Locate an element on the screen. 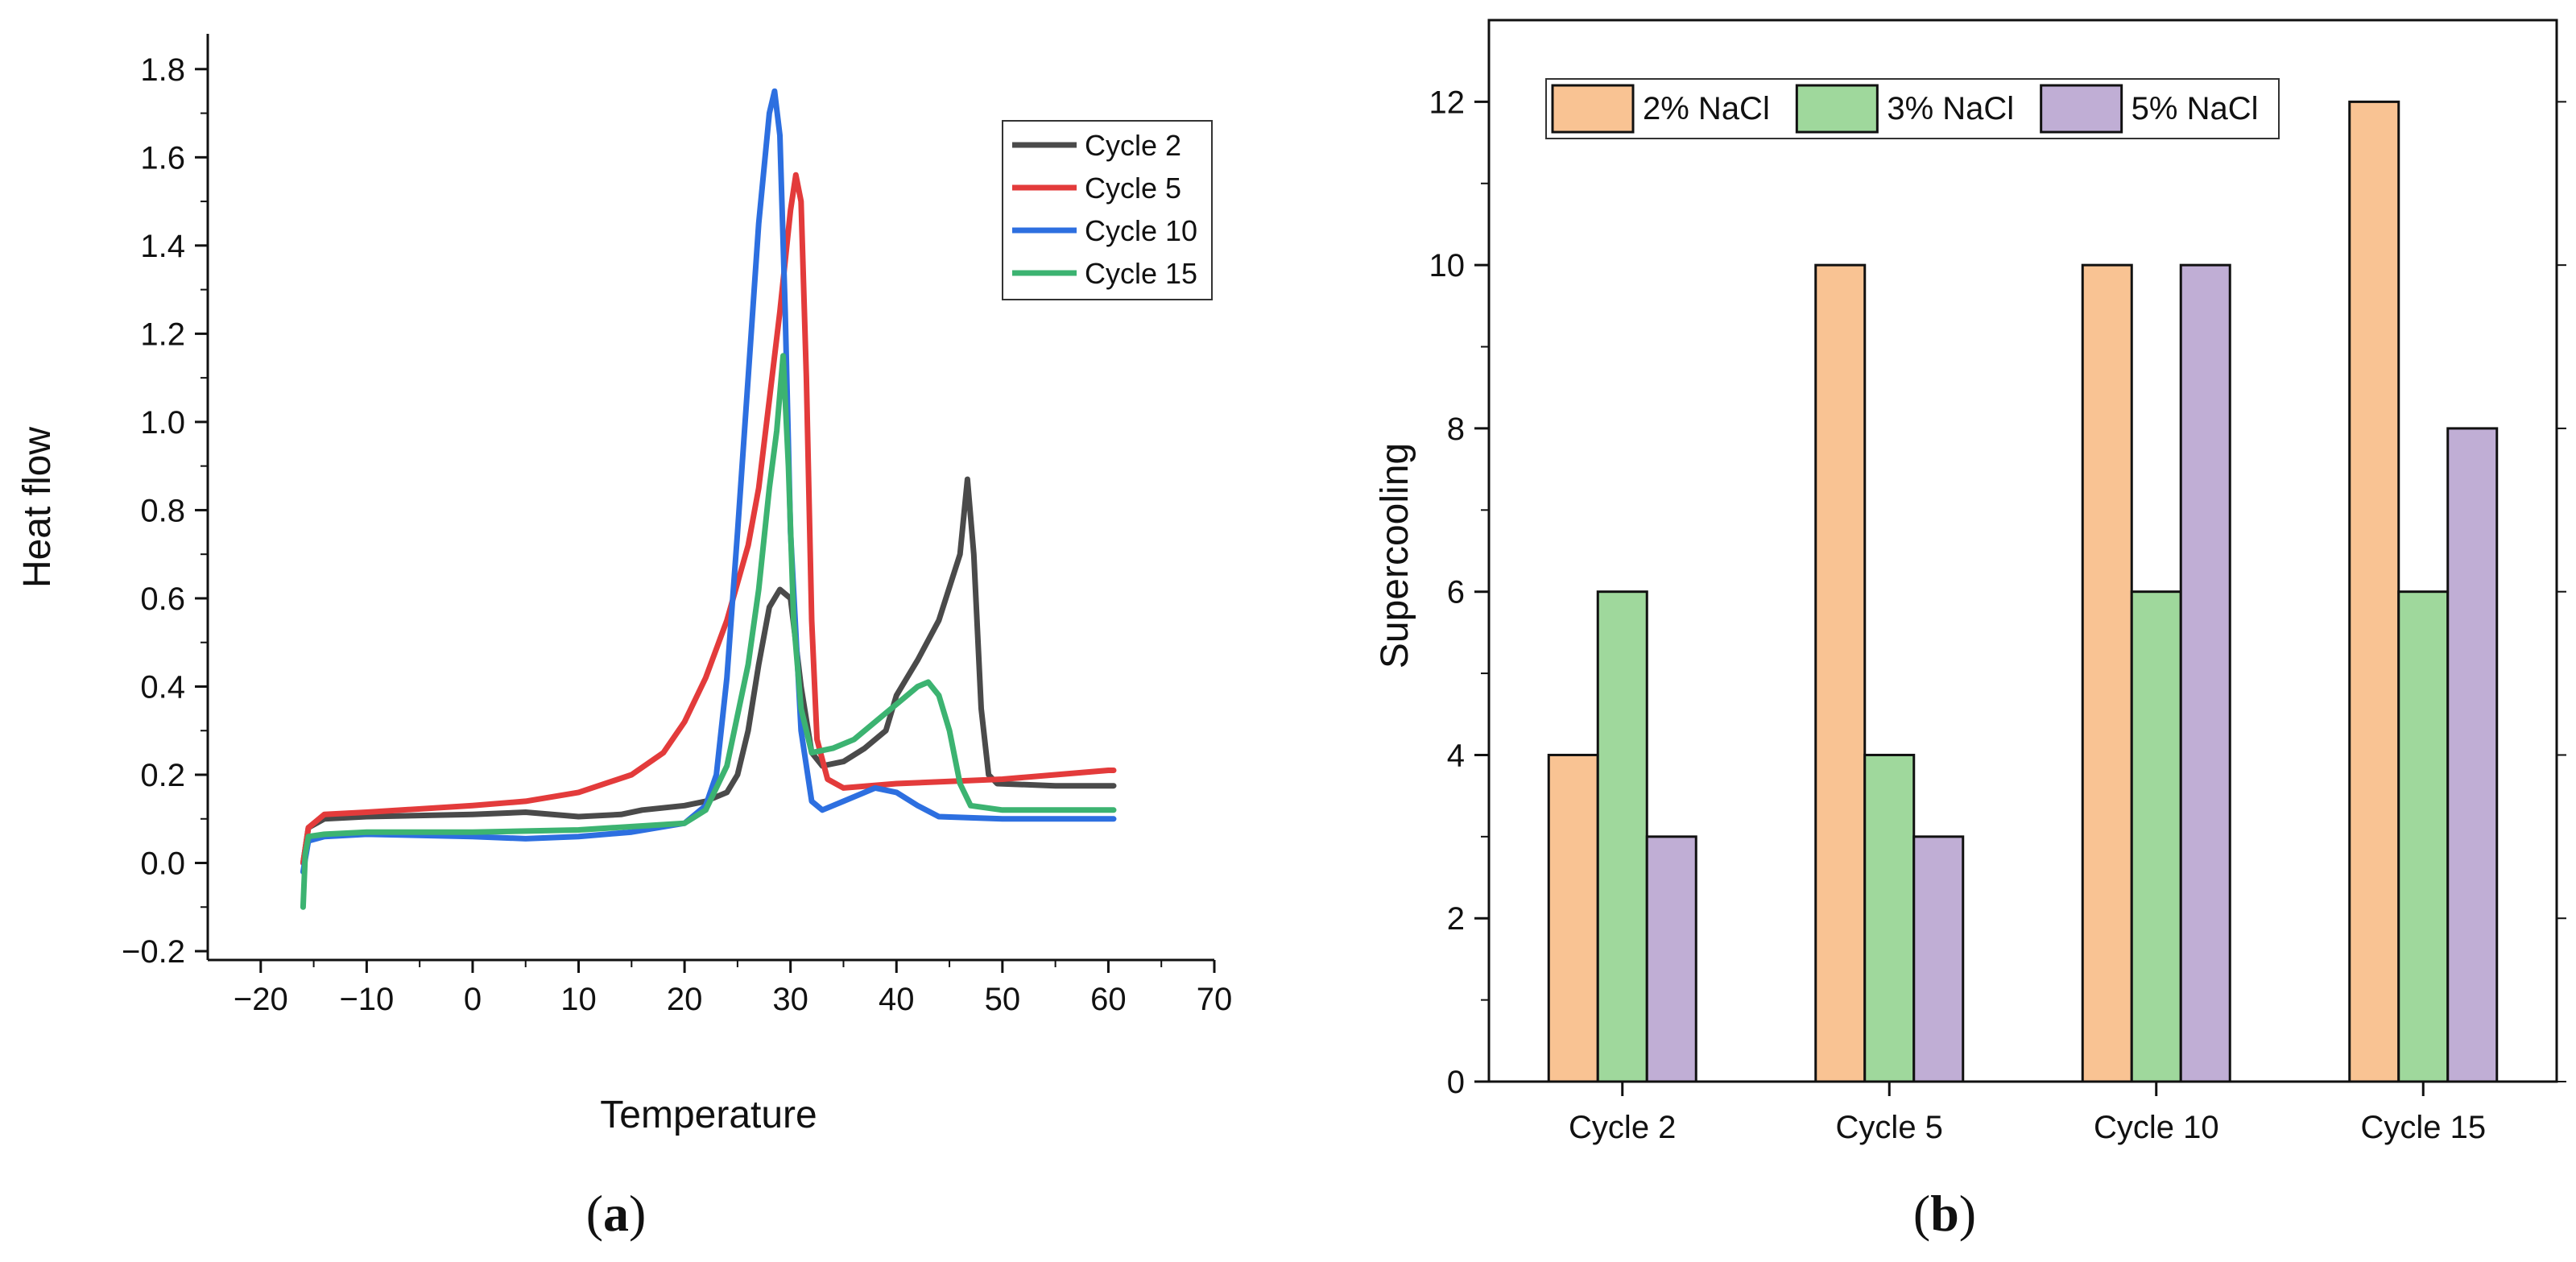 The height and width of the screenshot is (1262, 2576). panel-b-legend-box is located at coordinates (1913, 109).